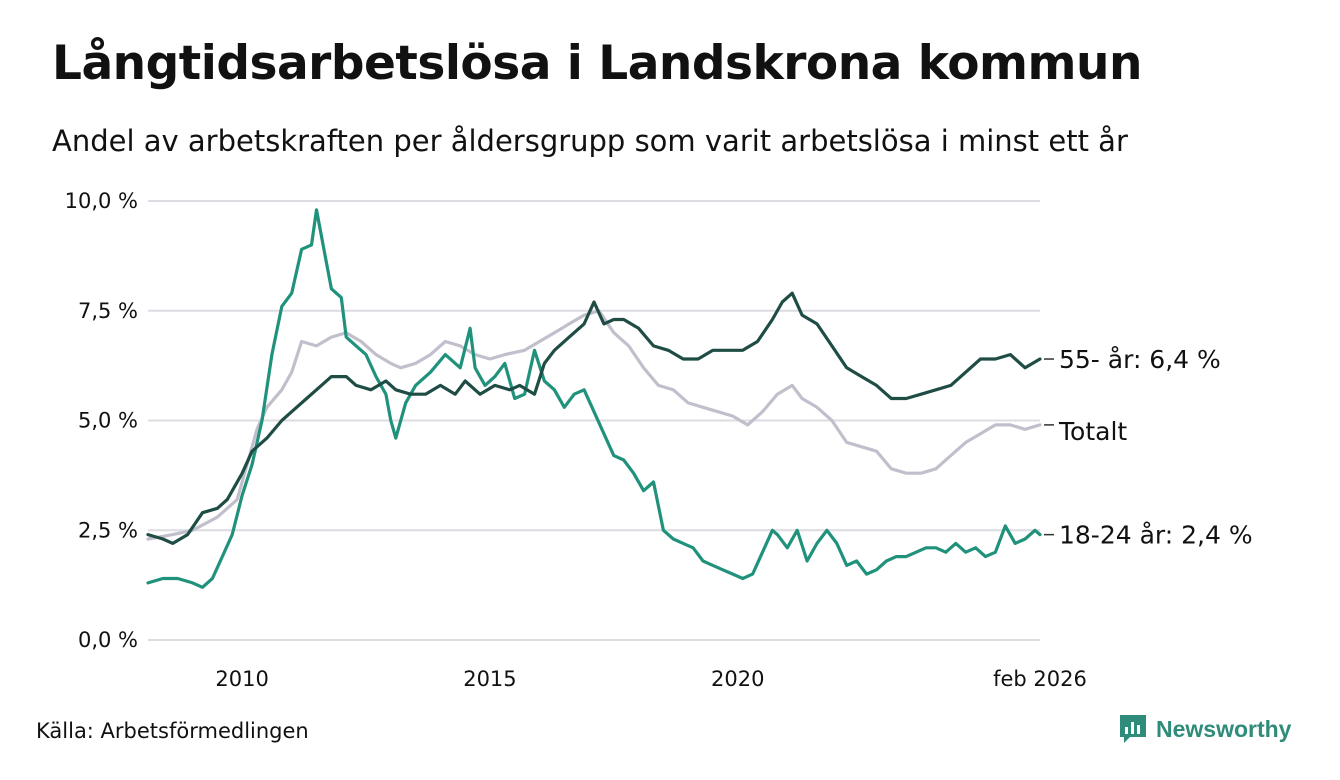  I want to click on source-note: Källa: Arbetsförmedlingen, so click(172, 731).